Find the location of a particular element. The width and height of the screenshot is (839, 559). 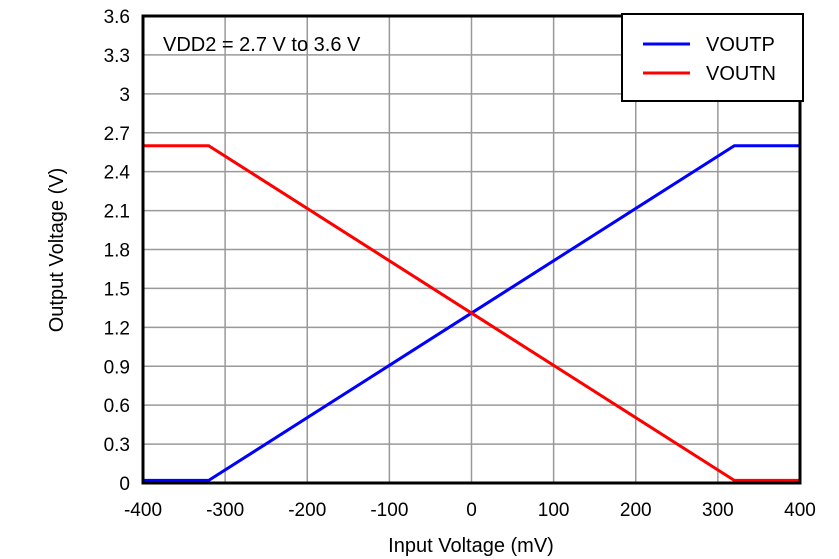

x-tick-label: 0 is located at coordinates (471, 510).